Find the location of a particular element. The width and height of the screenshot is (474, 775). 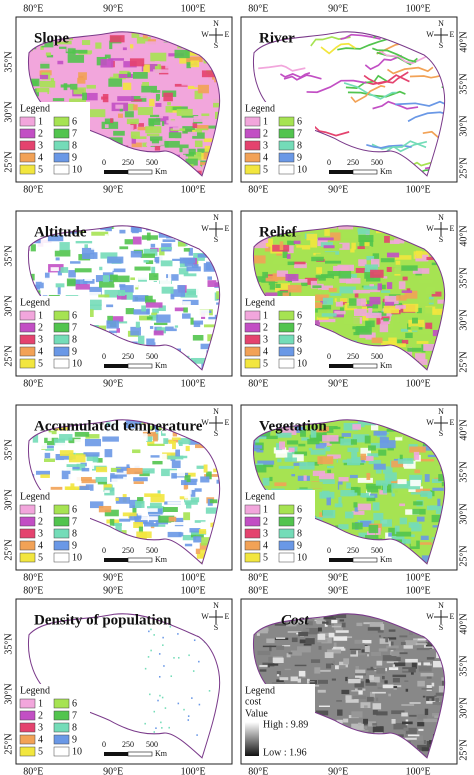

panel-title: River is located at coordinates (277, 38).